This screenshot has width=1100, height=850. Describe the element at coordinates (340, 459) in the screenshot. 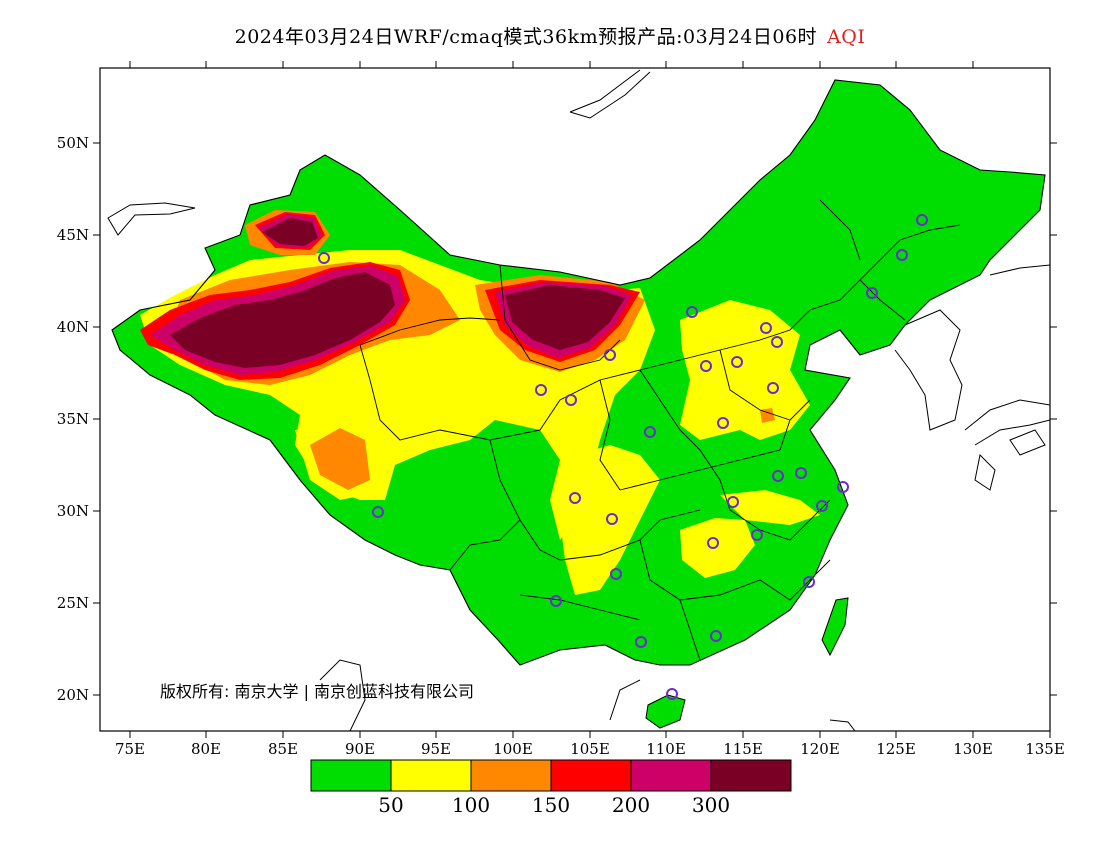

I see `aqi-sensitive-qinghai` at that location.